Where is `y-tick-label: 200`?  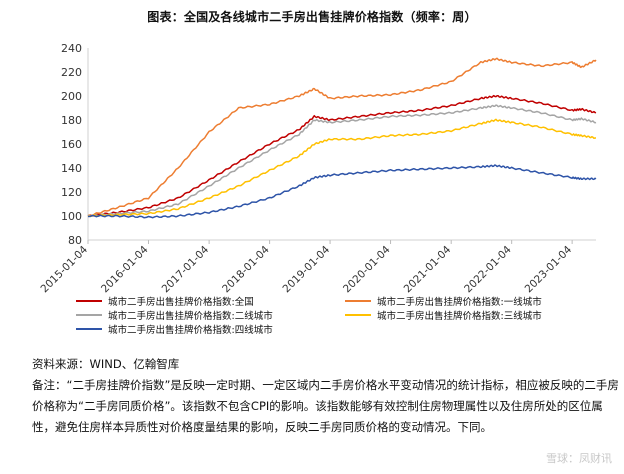
y-tick-label: 200 is located at coordinates (71, 96).